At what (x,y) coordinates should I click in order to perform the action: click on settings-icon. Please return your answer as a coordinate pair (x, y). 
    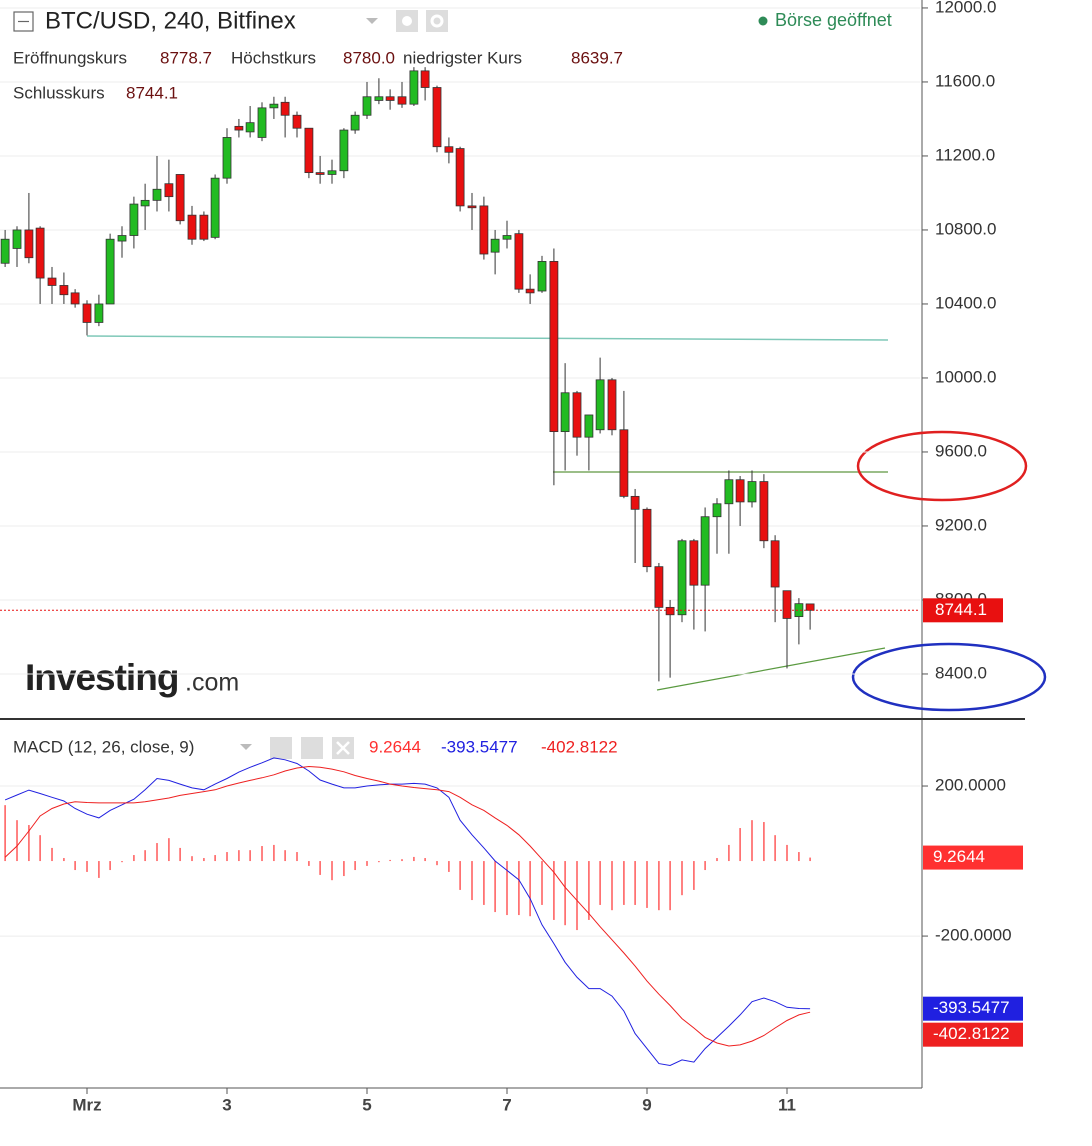
    Looking at the image, I should click on (437, 21).